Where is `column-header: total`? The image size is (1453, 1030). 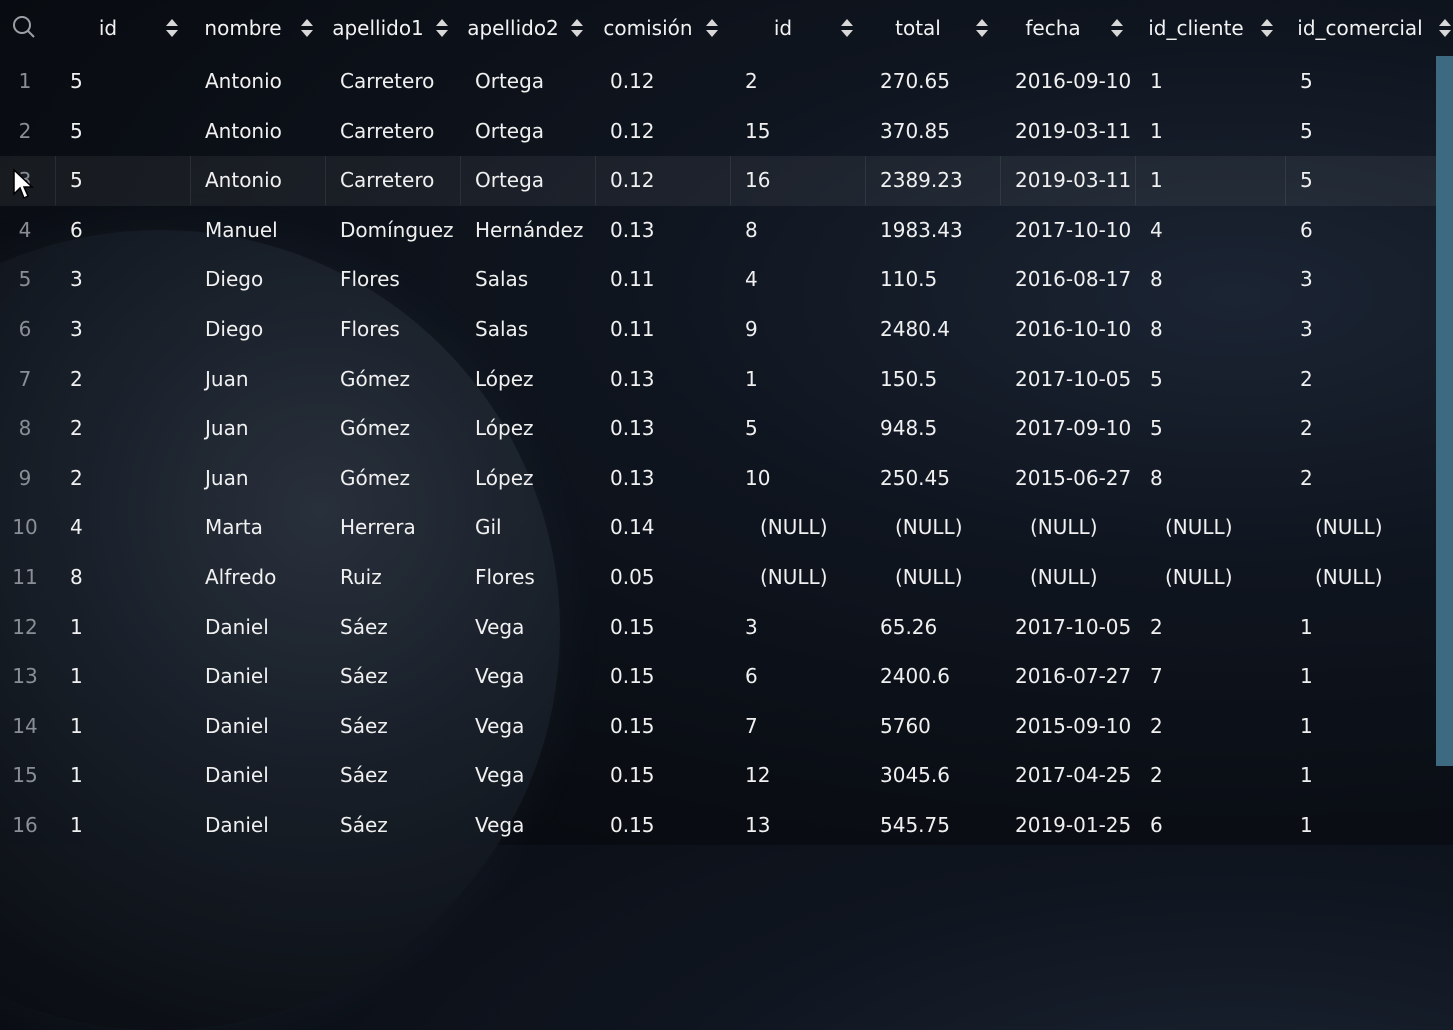
column-header: total is located at coordinates (918, 28).